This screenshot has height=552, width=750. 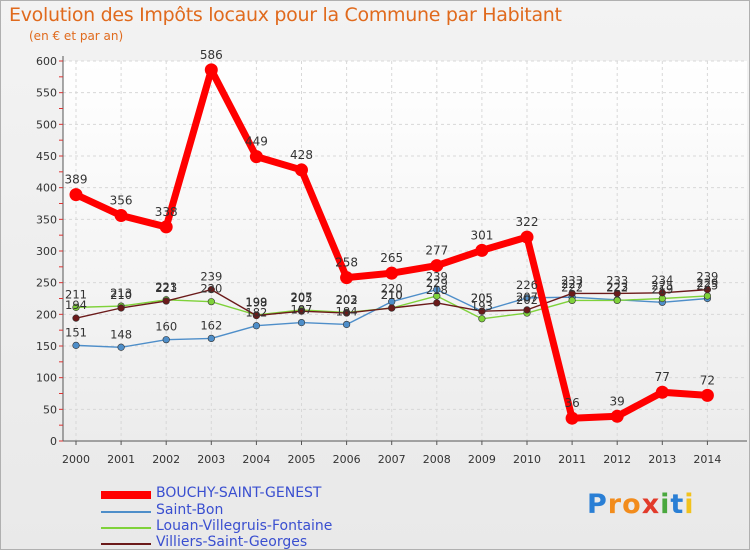 What do you see at coordinates (527, 297) in the screenshot?
I see `data-label-3: 207` at bounding box center [527, 297].